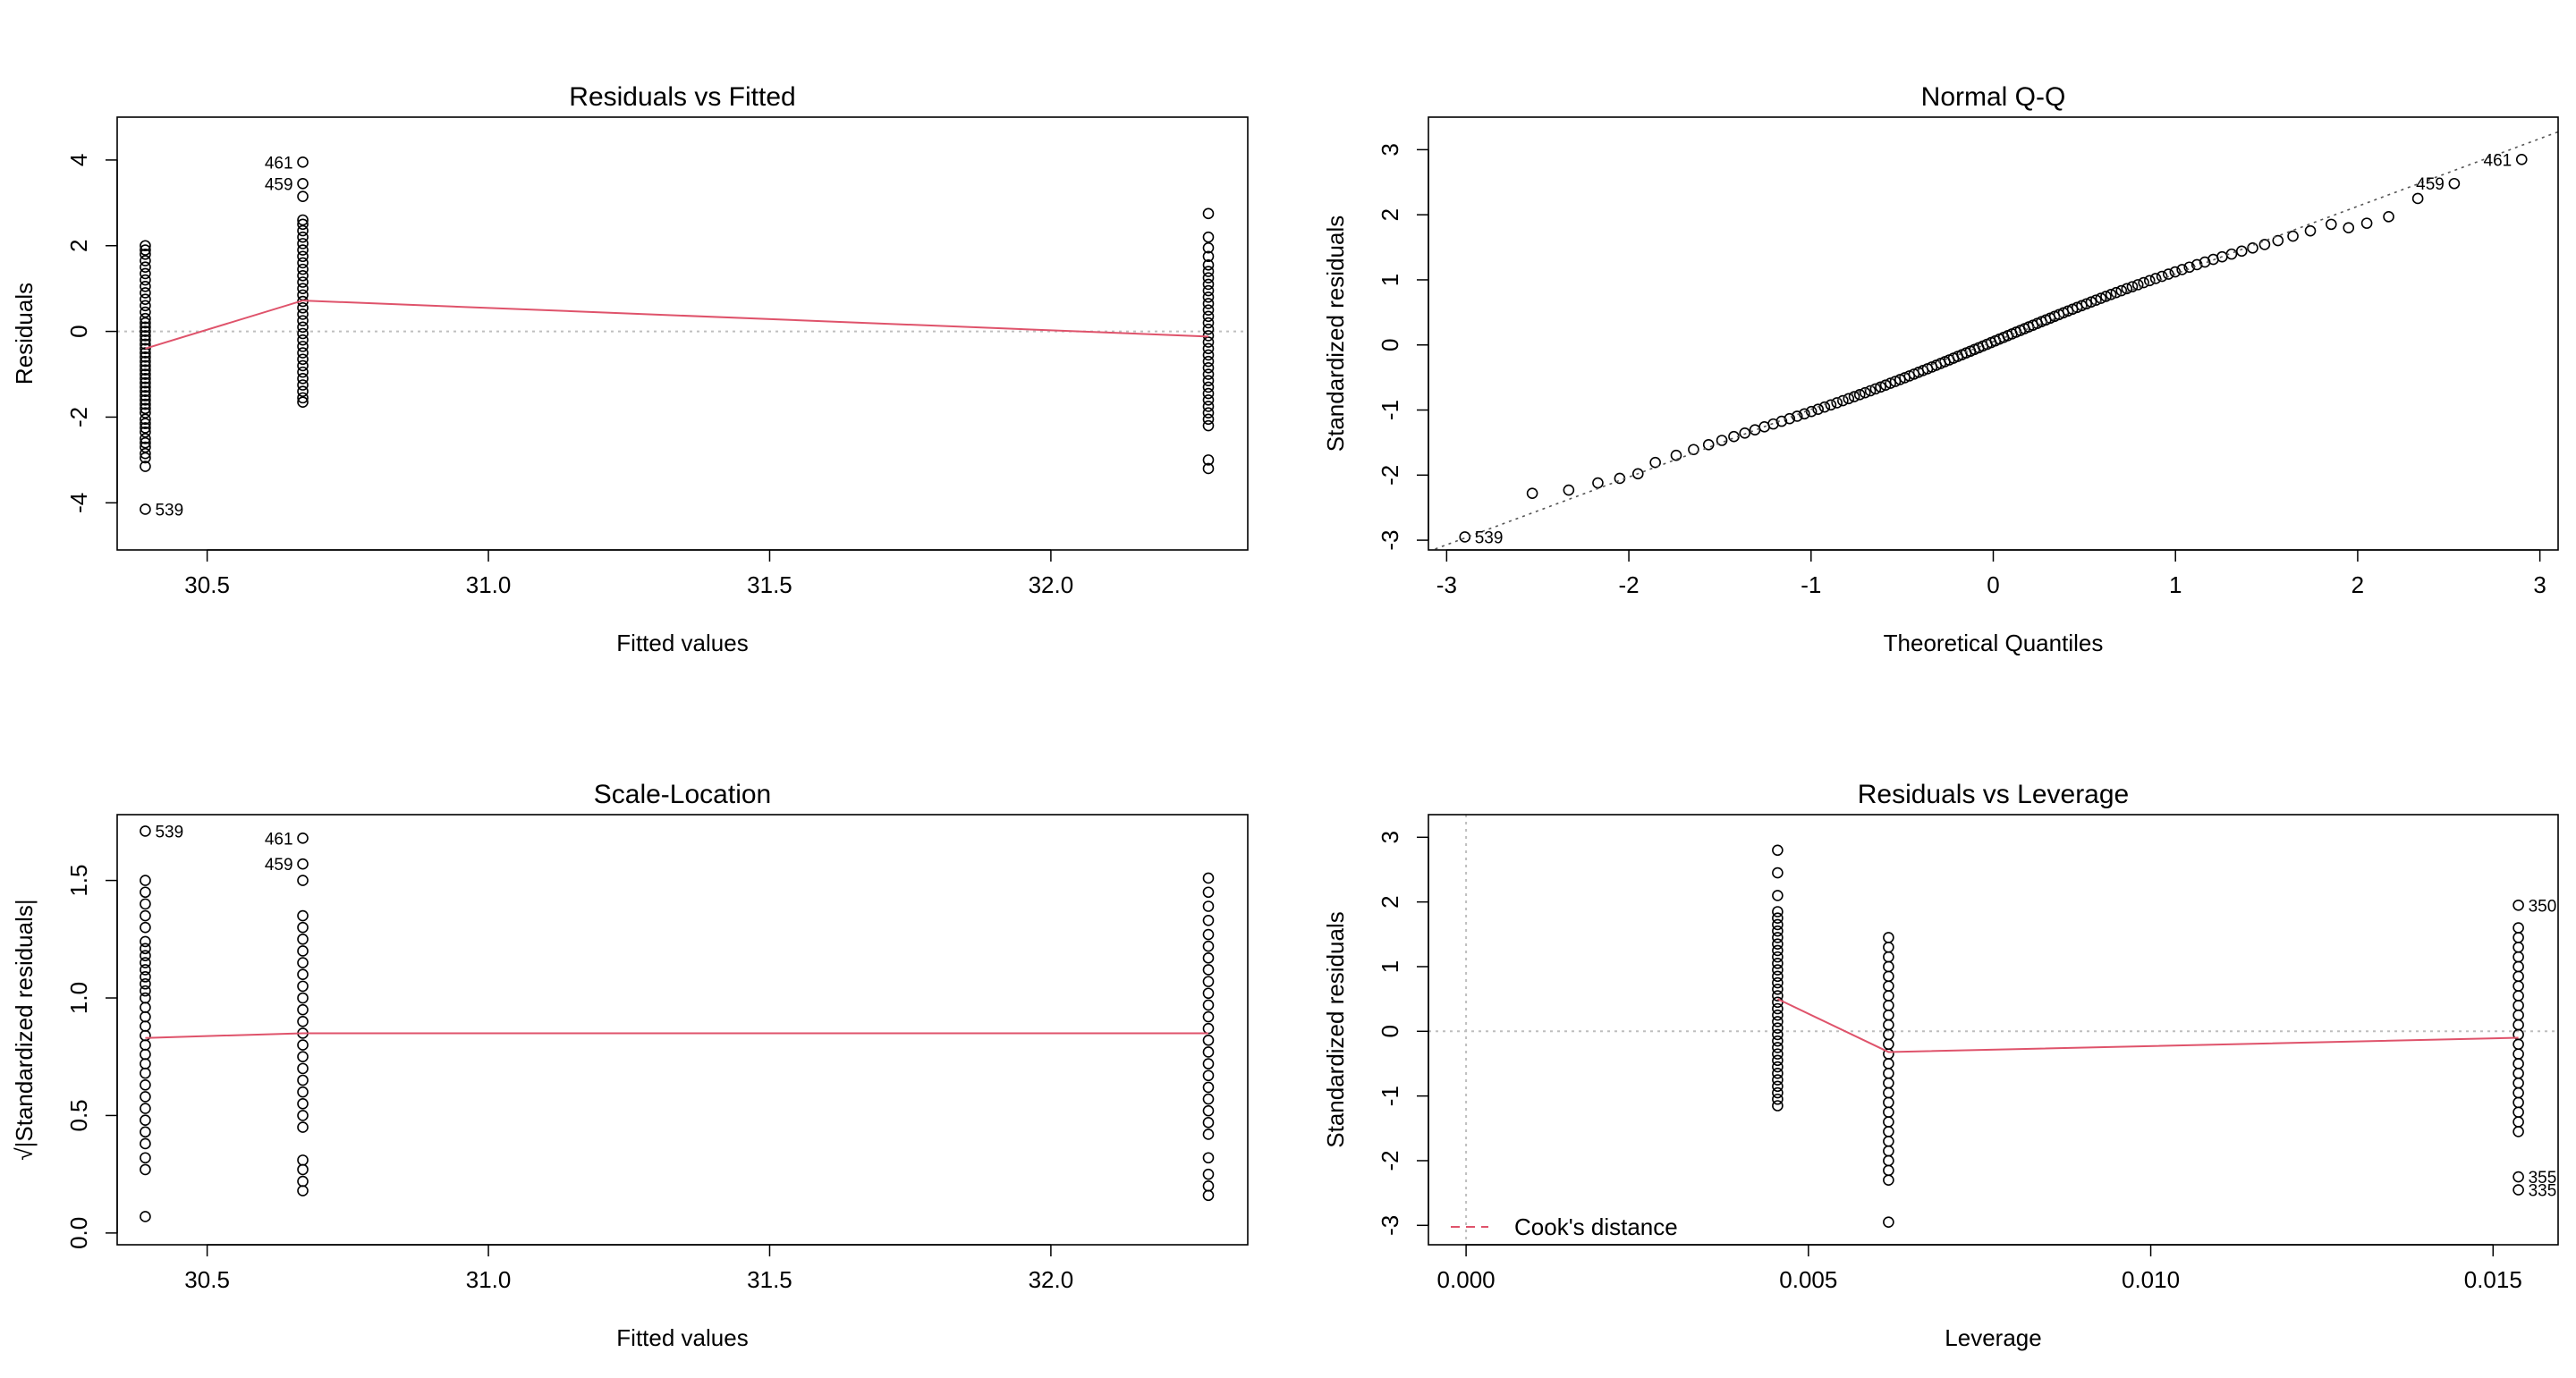 The height and width of the screenshot is (1378, 2576). Describe the element at coordinates (1993, 333) in the screenshot. I see `plot-frame` at that location.